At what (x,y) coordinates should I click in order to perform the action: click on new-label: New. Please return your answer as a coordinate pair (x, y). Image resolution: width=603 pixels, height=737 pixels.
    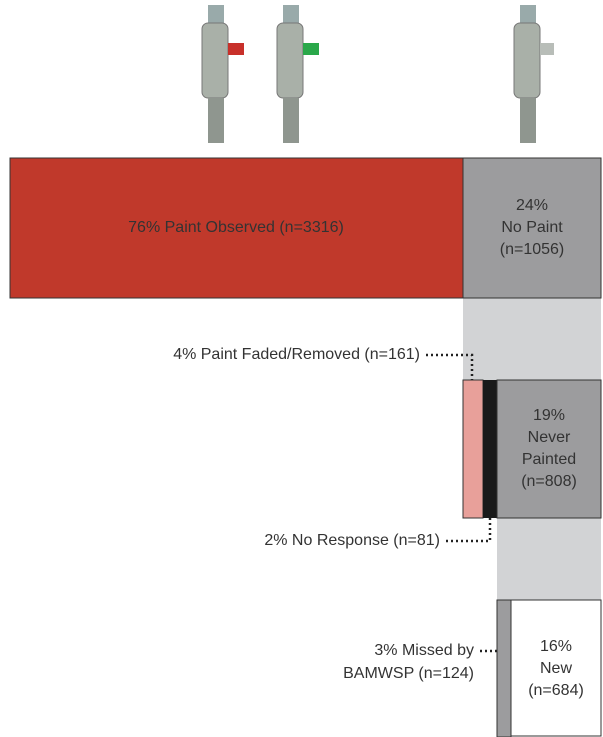
    Looking at the image, I should click on (556, 668).